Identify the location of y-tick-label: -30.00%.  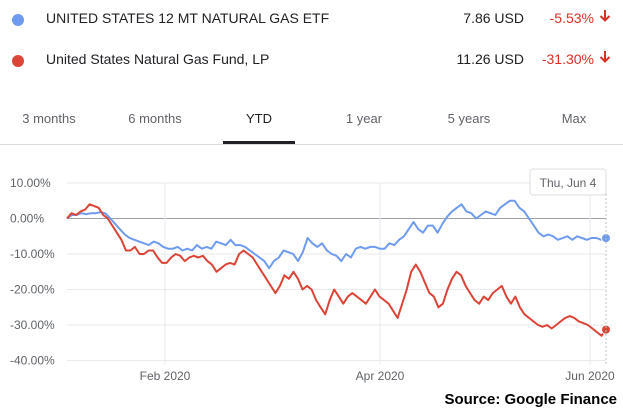
(32, 325).